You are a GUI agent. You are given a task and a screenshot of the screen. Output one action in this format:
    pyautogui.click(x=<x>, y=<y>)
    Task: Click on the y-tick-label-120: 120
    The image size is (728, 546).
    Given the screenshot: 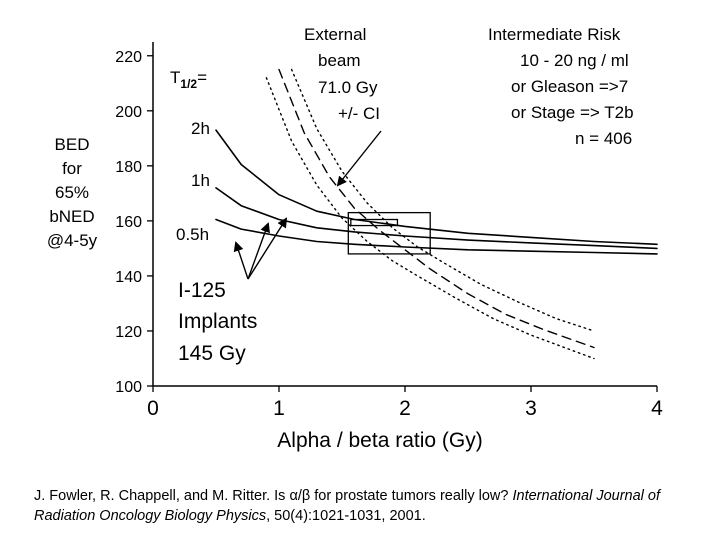 What is the action you would take?
    pyautogui.click(x=128, y=332)
    